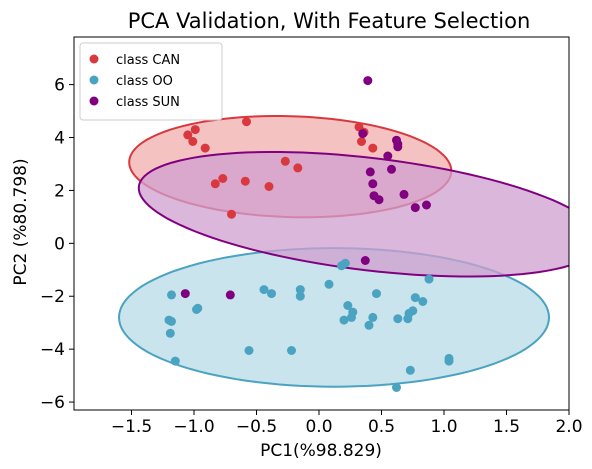  Describe the element at coordinates (59, 244) in the screenshot. I see `y-tick-label: 0` at that location.